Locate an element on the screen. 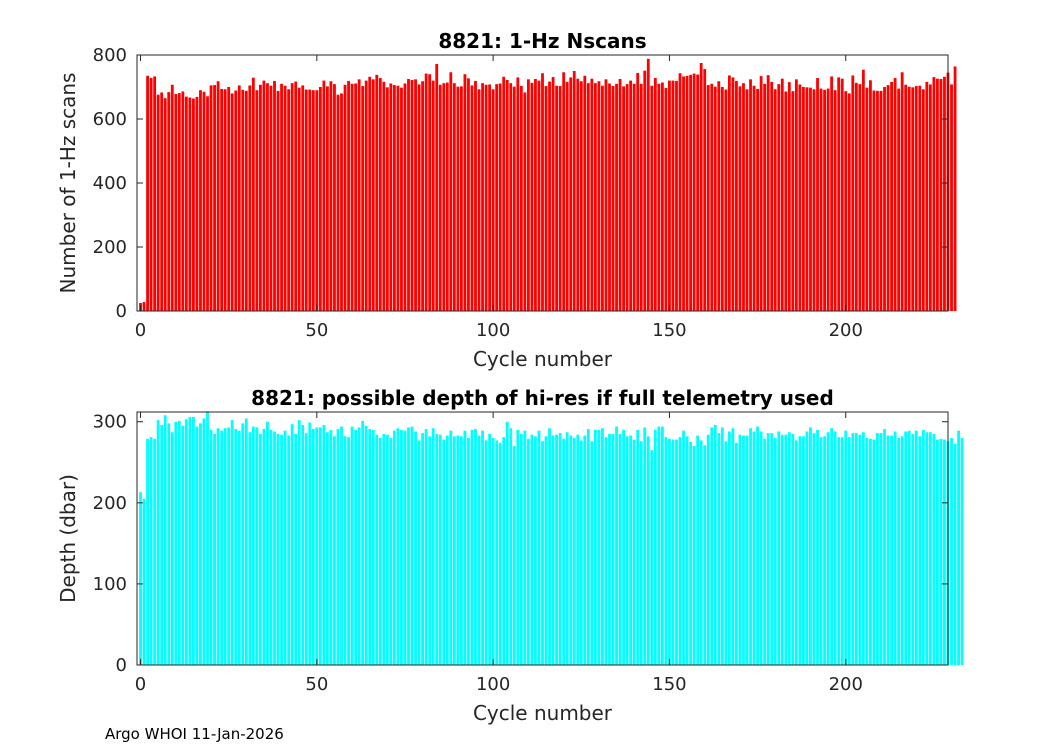 The image size is (1050, 750). chart1-y-tick-label: 400 is located at coordinates (110, 183).